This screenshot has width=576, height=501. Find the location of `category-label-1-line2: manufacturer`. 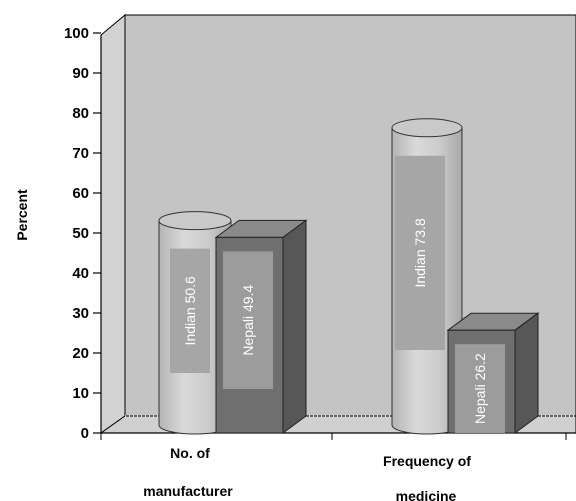

category-label-1-line2: manufacturer is located at coordinates (188, 491).